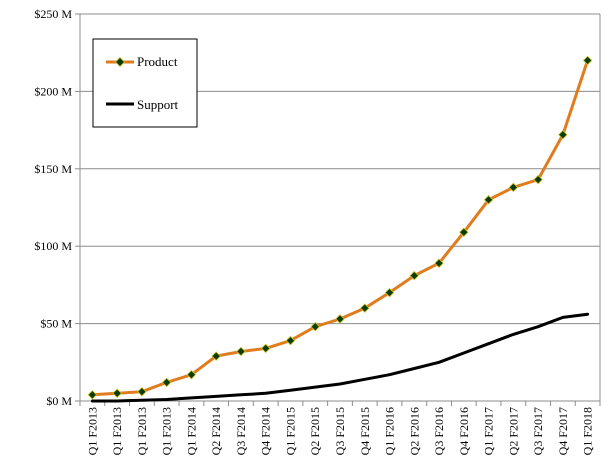  Describe the element at coordinates (464, 431) in the screenshot. I see `x-tick-label: Q4 F2016` at that location.